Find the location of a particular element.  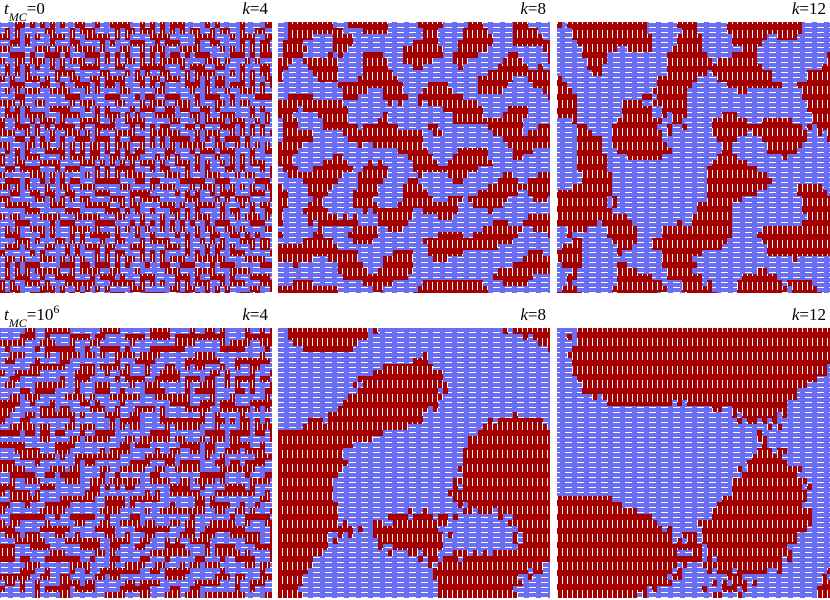

time-label: tMC=0 is located at coordinates (24, 12).